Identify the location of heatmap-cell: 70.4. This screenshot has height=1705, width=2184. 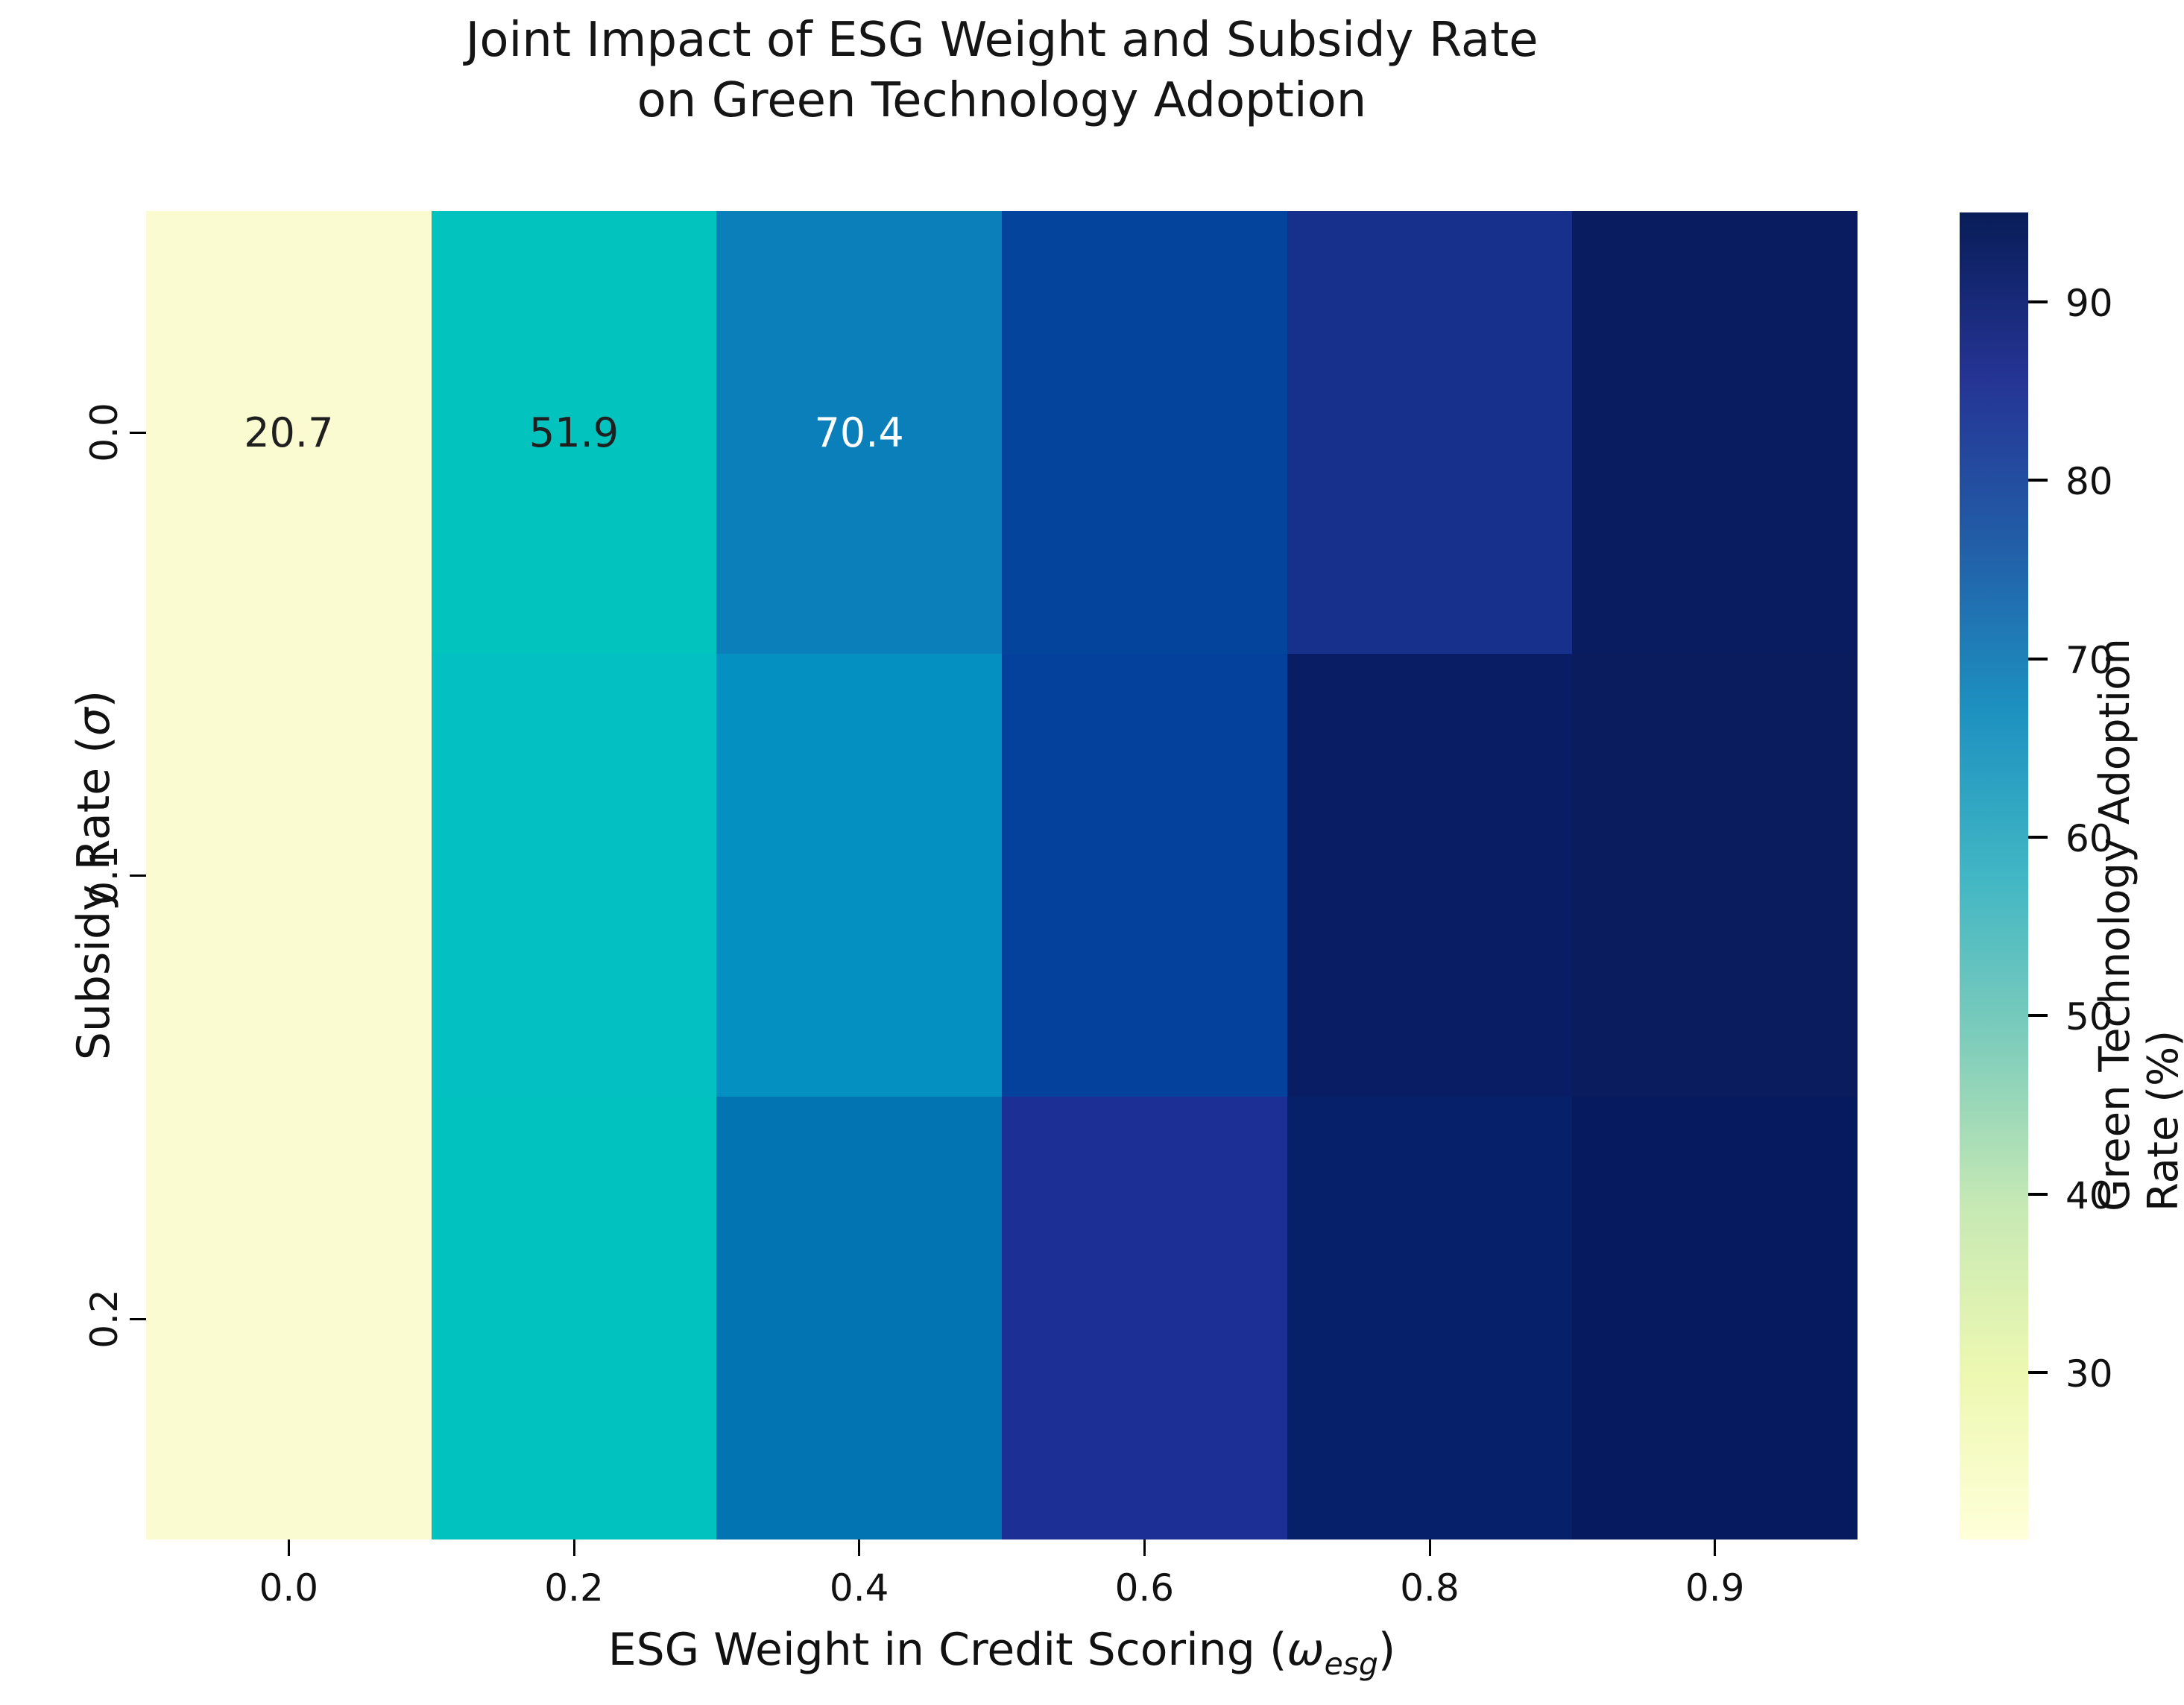
(859, 432).